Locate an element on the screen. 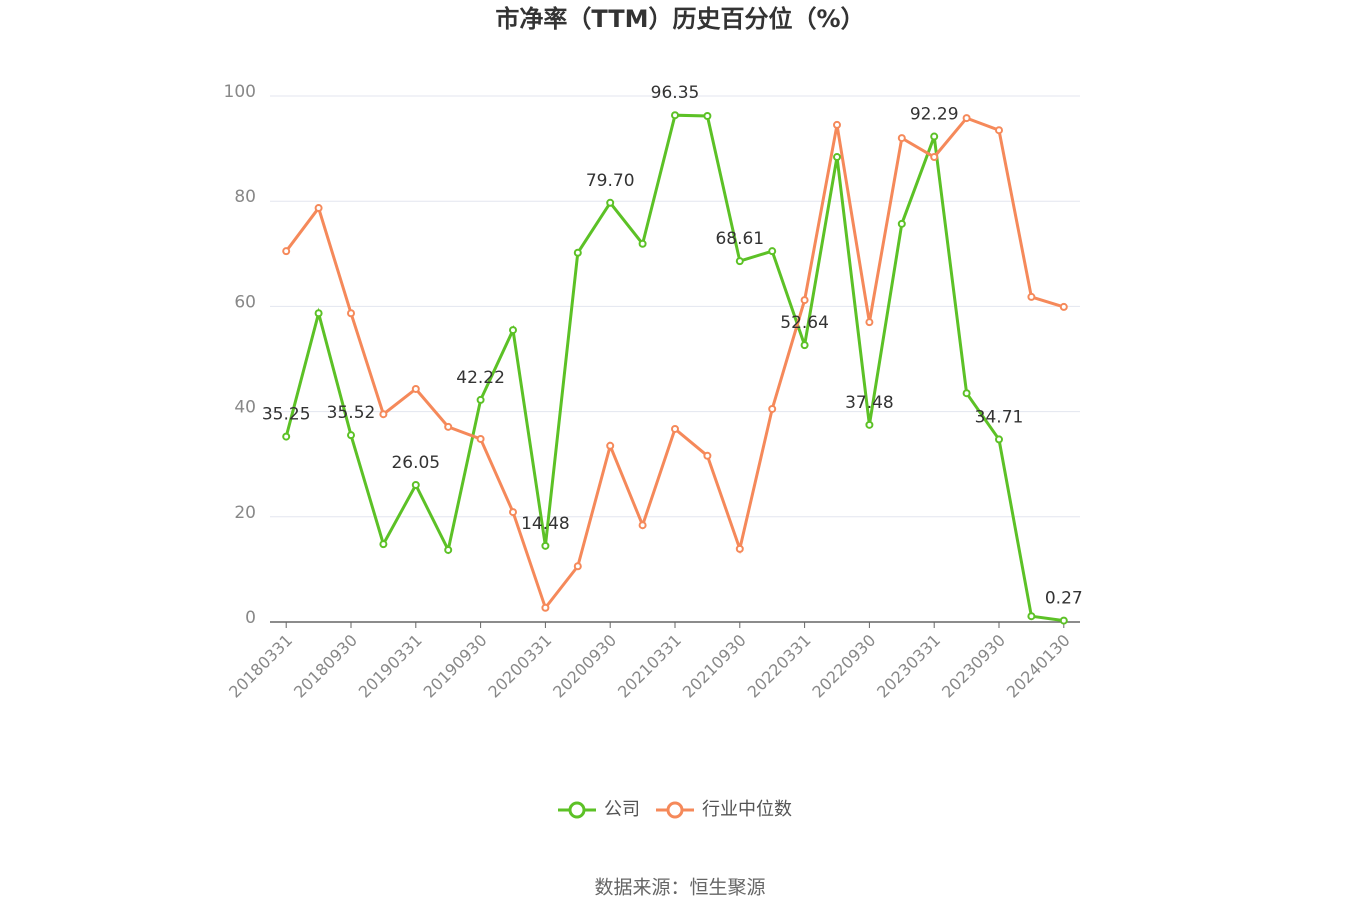 The width and height of the screenshot is (1360, 924). legend-item: 行业中位数 is located at coordinates (724, 809).